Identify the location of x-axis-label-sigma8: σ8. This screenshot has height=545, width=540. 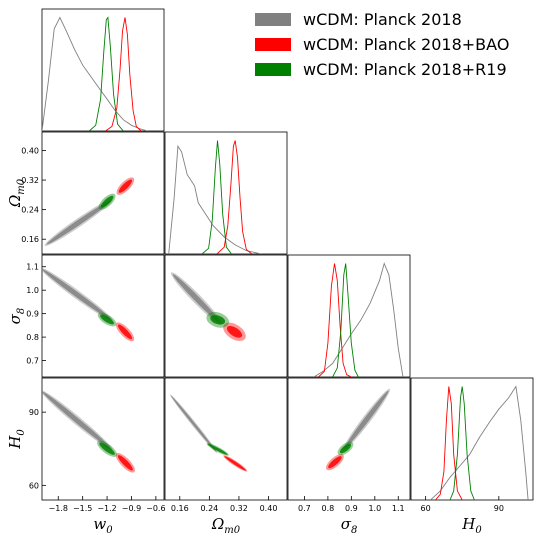
(349, 525).